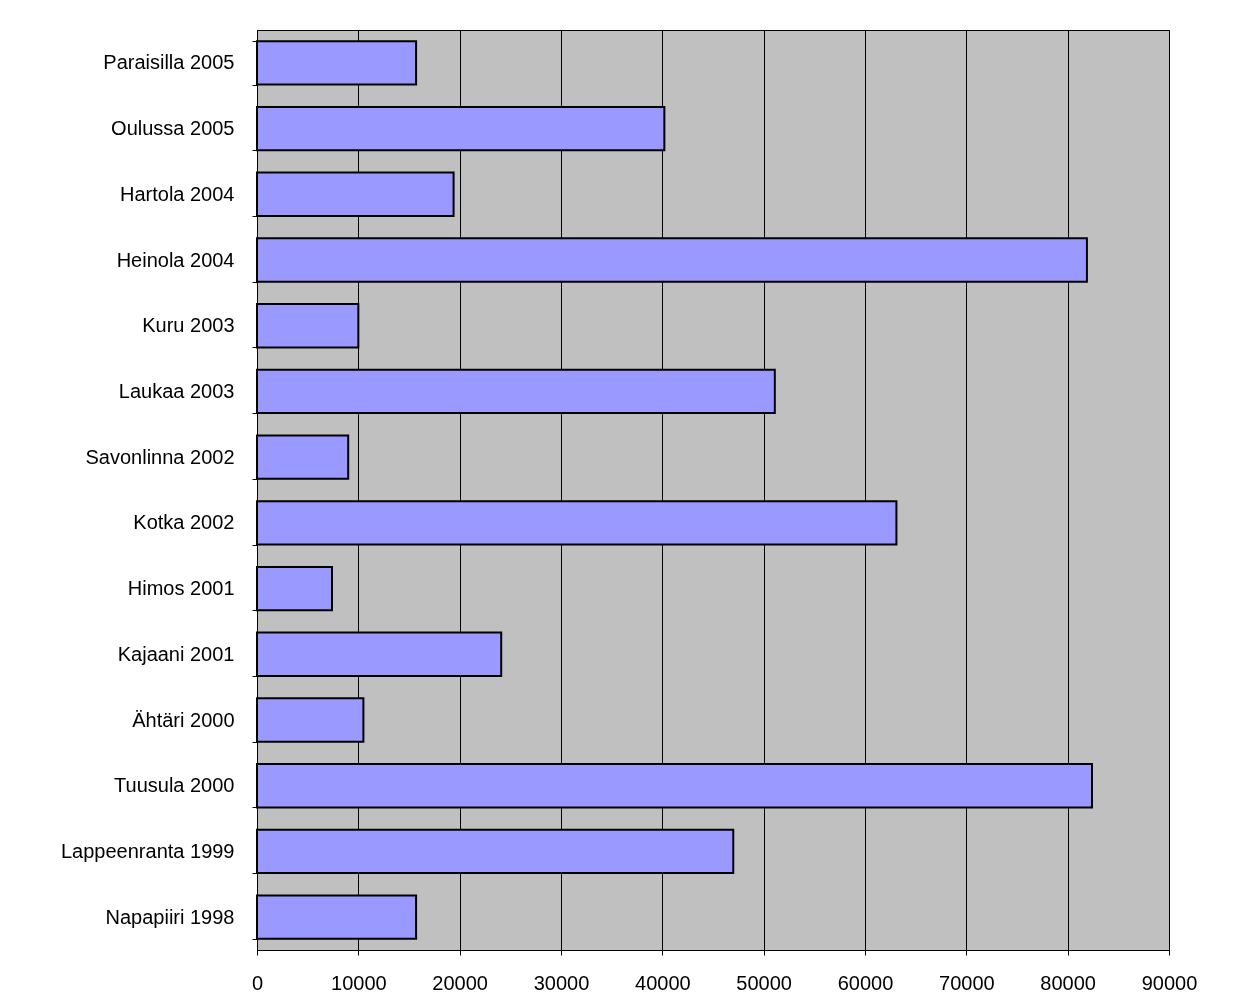 This screenshot has width=1241, height=1002. Describe the element at coordinates (174, 785) in the screenshot. I see `y-tick-label: Tuusula 2000` at that location.